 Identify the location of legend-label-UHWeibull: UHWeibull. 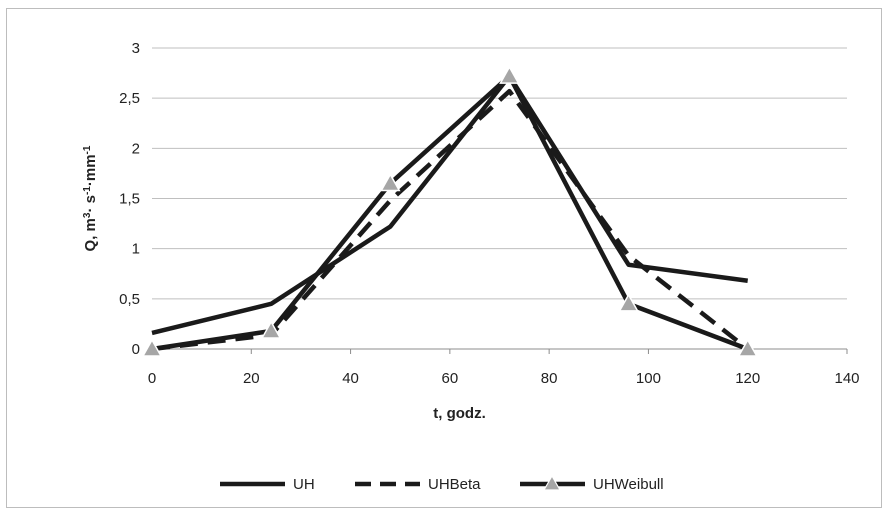
(628, 484).